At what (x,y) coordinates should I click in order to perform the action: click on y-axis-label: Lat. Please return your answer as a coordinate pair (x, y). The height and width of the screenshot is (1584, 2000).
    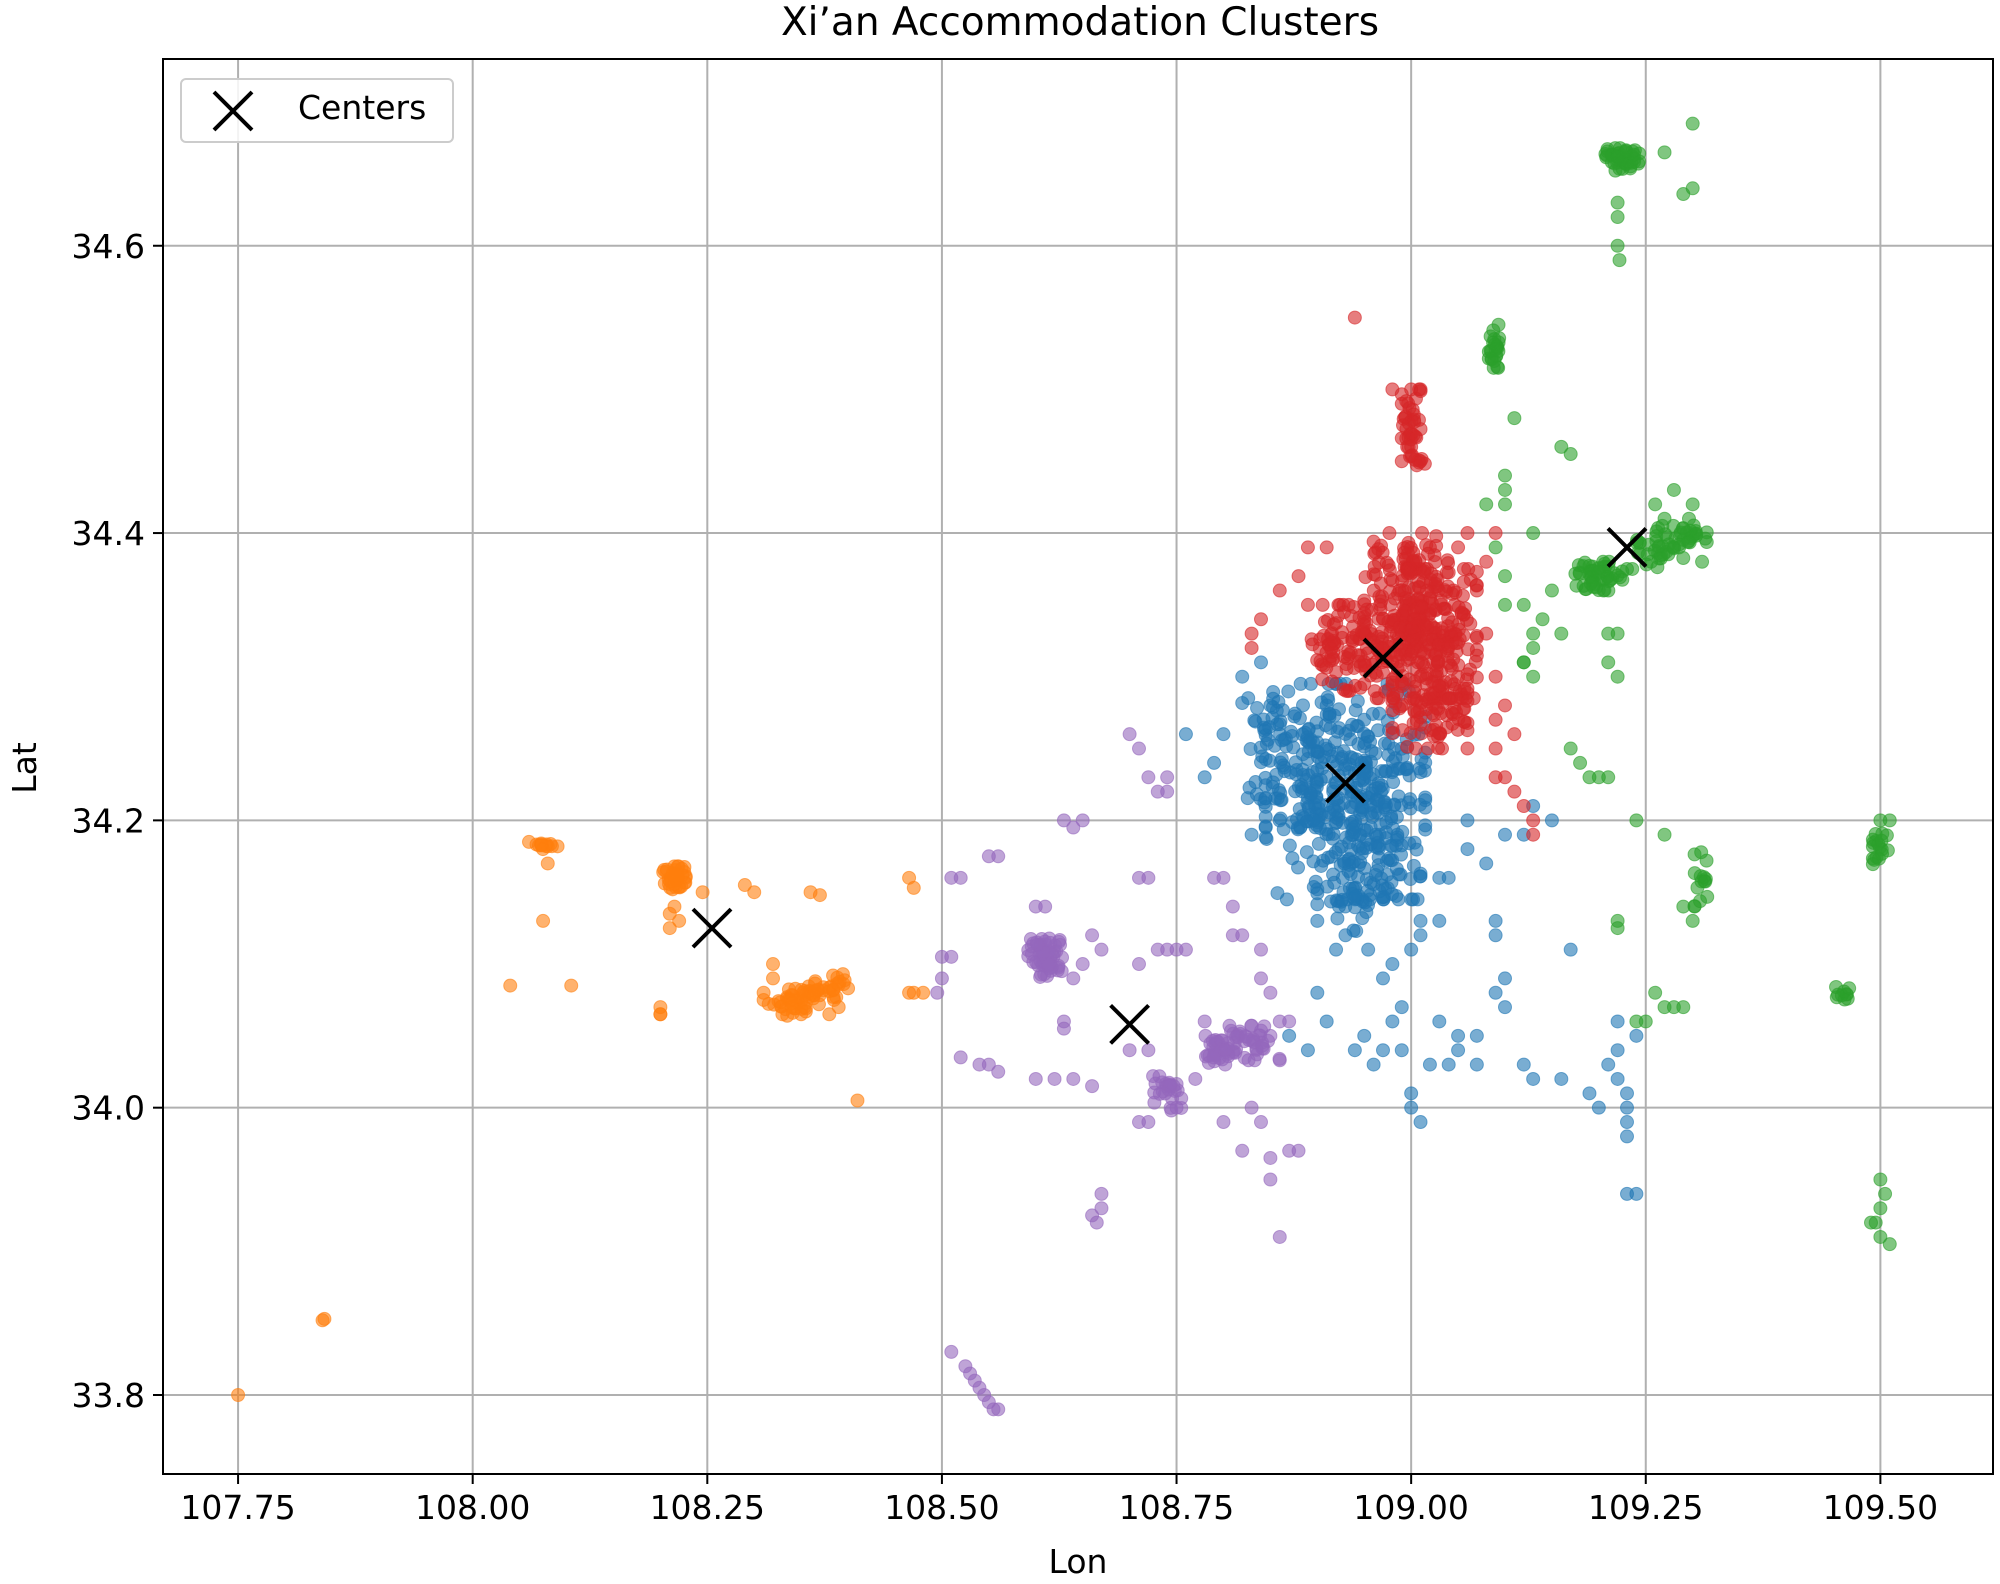
    Looking at the image, I should click on (24, 768).